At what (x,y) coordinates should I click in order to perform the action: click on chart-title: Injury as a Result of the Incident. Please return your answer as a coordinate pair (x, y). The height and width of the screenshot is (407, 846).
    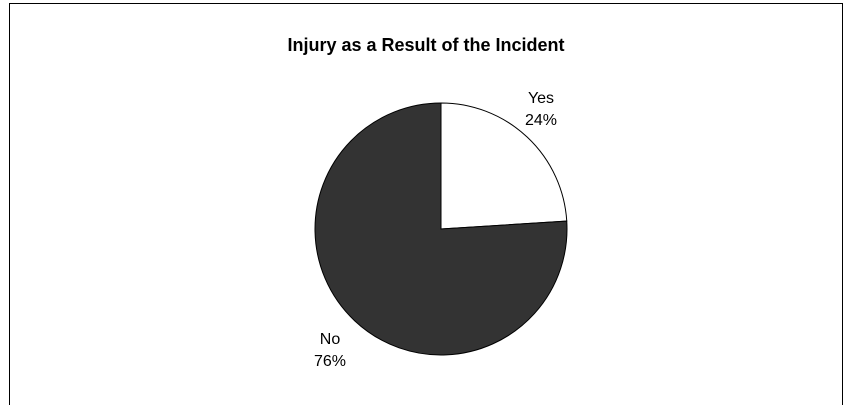
    Looking at the image, I should click on (426, 45).